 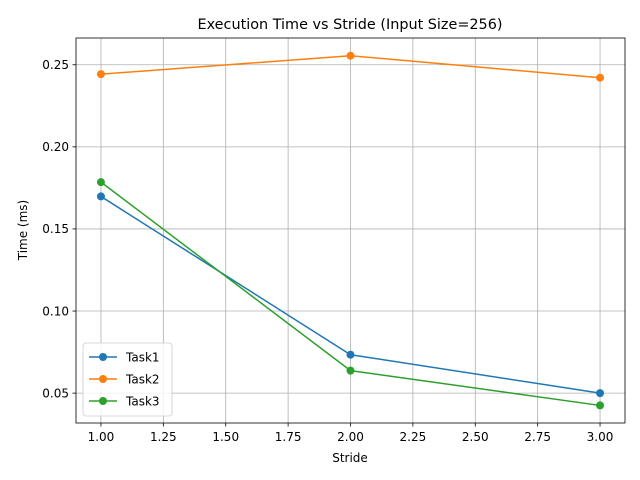 I want to click on x-tick-label: 3.00, so click(x=600, y=437).